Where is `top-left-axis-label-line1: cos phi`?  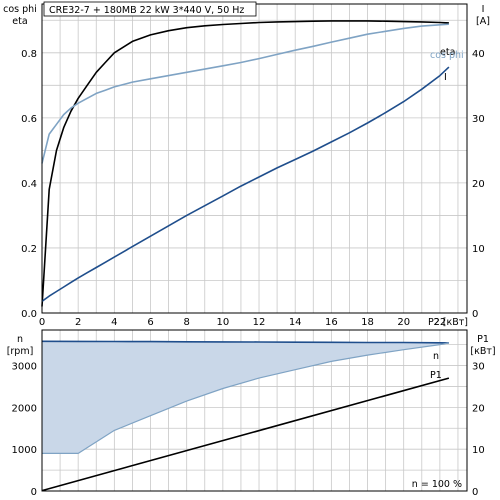 top-left-axis-label-line1: cos phi is located at coordinates (20, 9).